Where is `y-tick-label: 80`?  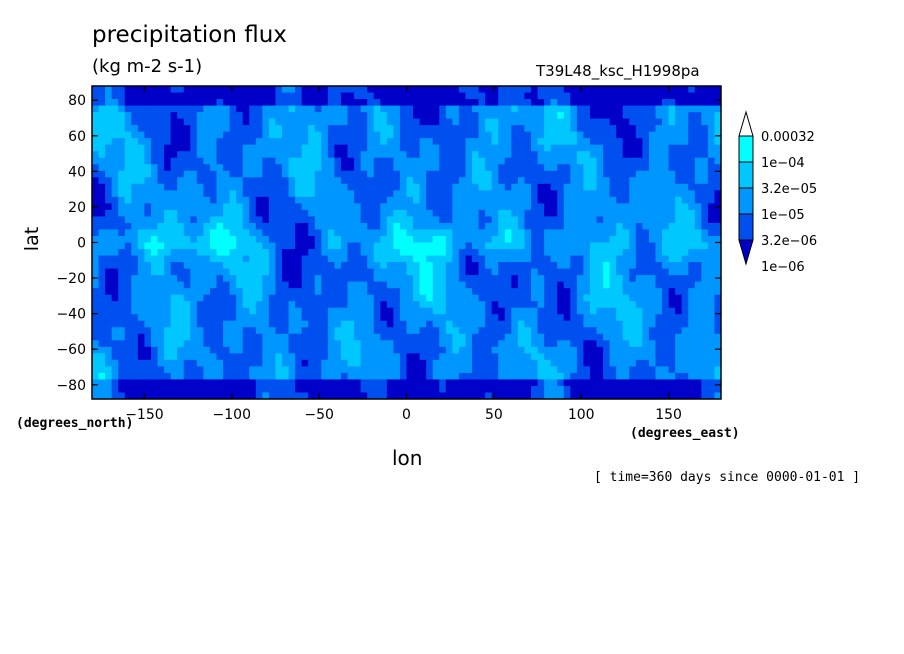 y-tick-label: 80 is located at coordinates (77, 101).